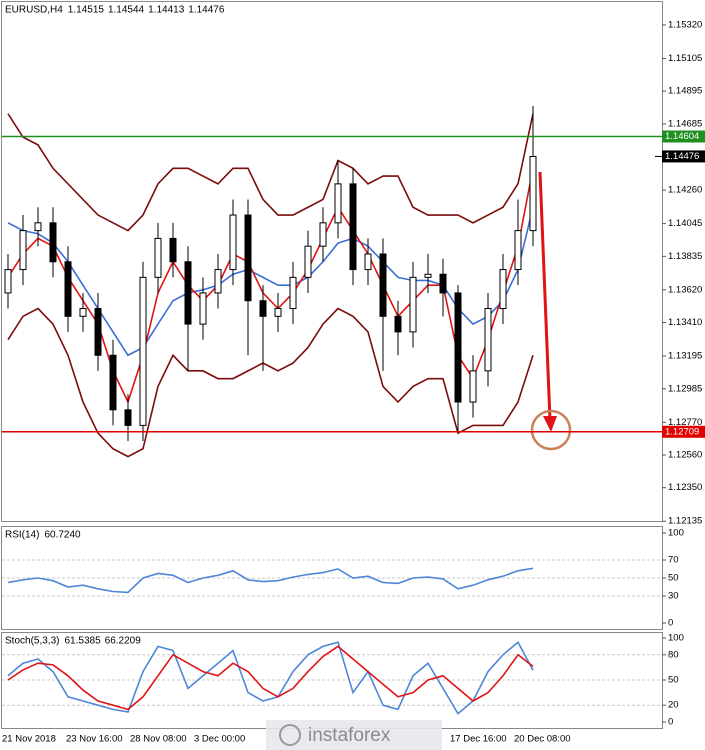 This screenshot has width=705, height=750. Describe the element at coordinates (673, 560) in the screenshot. I see `y-tick-label: 70` at that location.